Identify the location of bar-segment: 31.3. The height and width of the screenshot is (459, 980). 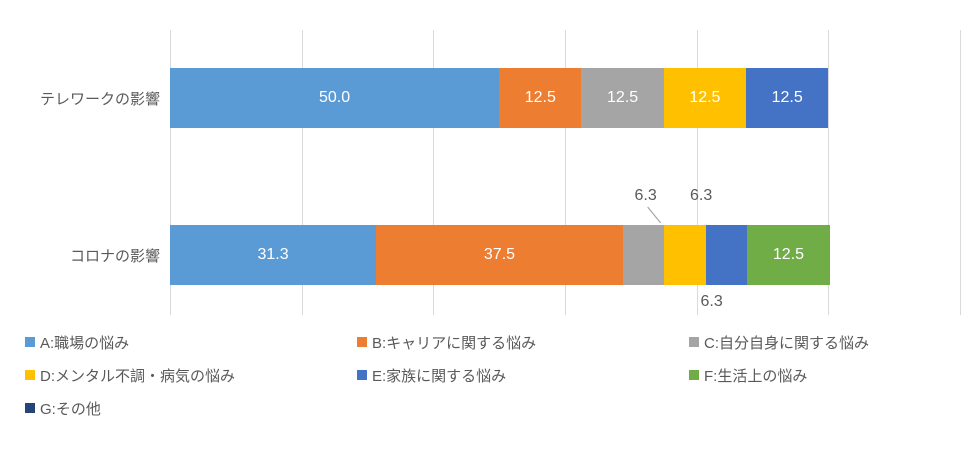
(273, 255).